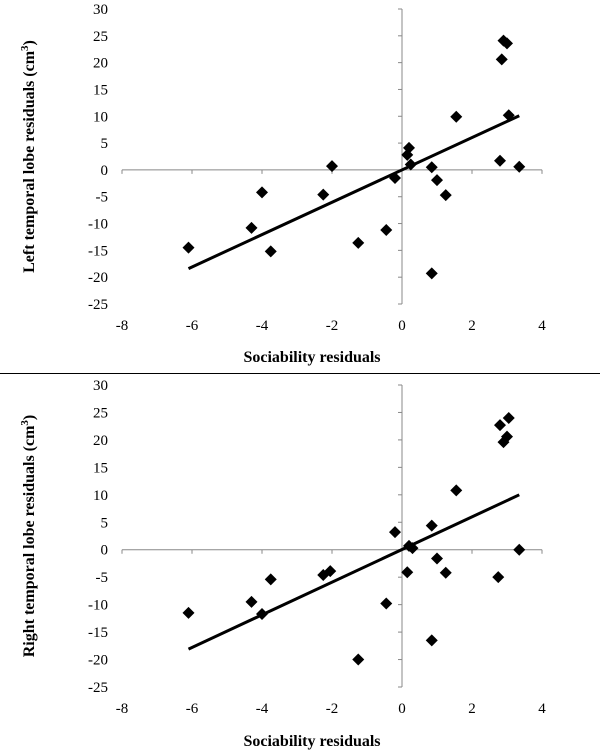 This screenshot has width=600, height=755. I want to click on y-axis-title: Left temporal lobe residuals (cm3), so click(28, 156).